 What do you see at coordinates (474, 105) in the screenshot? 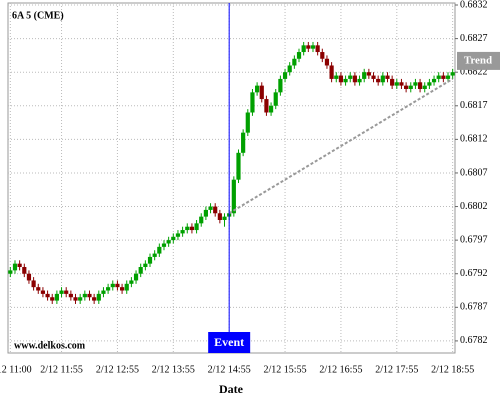
I see `y-tick-label: 0.6817` at bounding box center [474, 105].